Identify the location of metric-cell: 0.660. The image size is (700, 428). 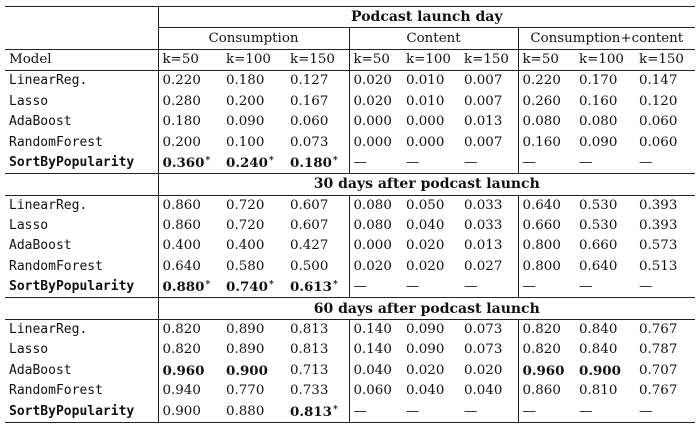
(605, 246).